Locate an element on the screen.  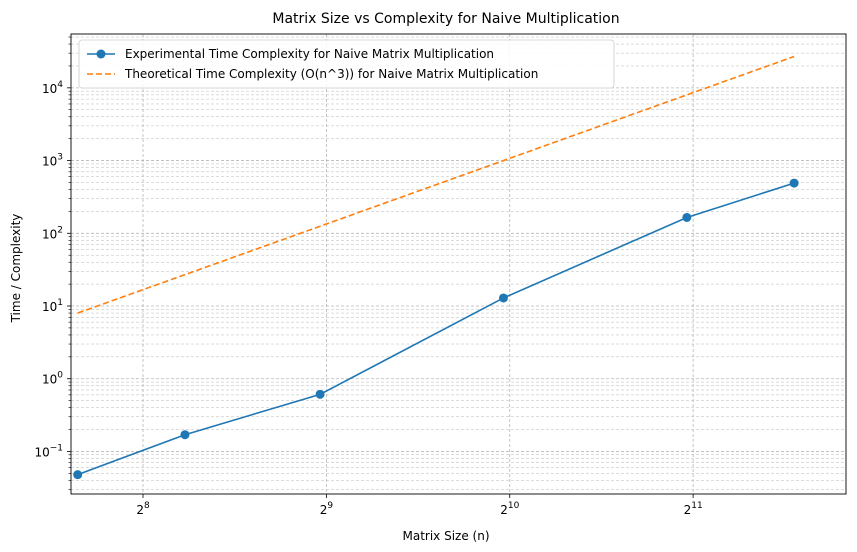
x-axis-label: Matrix Size (n) is located at coordinates (445, 536).